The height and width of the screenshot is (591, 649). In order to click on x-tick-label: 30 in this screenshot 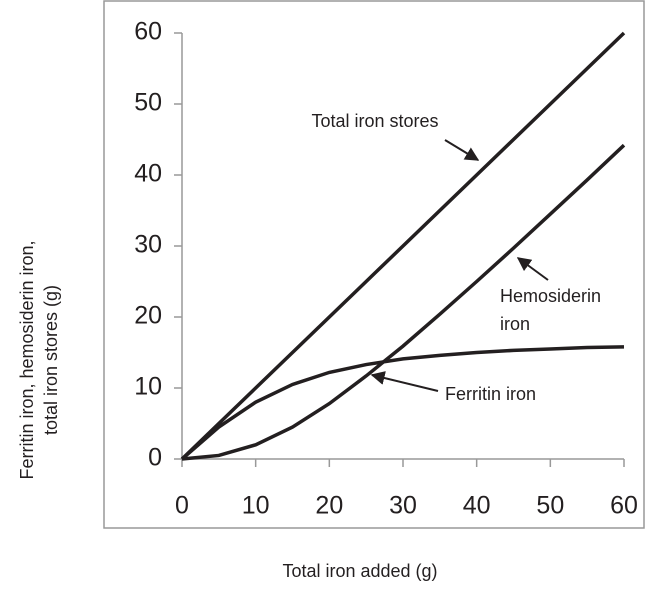, I will do `click(403, 506)`.